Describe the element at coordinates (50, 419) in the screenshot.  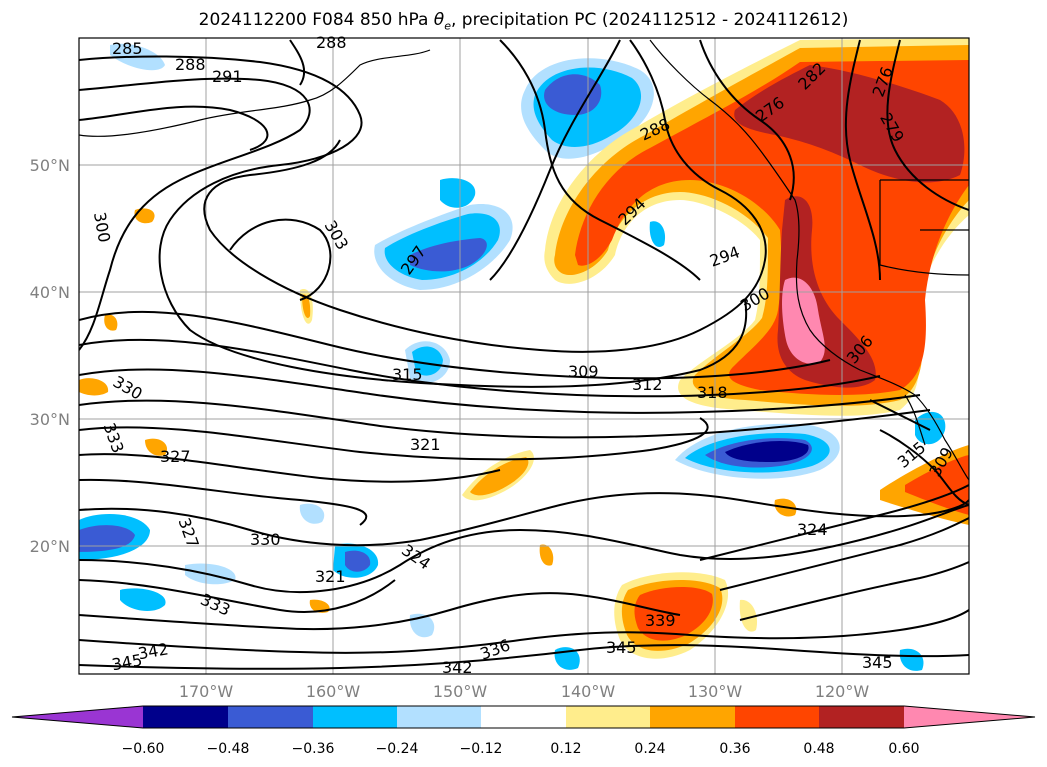
I see `lat-label: 30°N` at that location.